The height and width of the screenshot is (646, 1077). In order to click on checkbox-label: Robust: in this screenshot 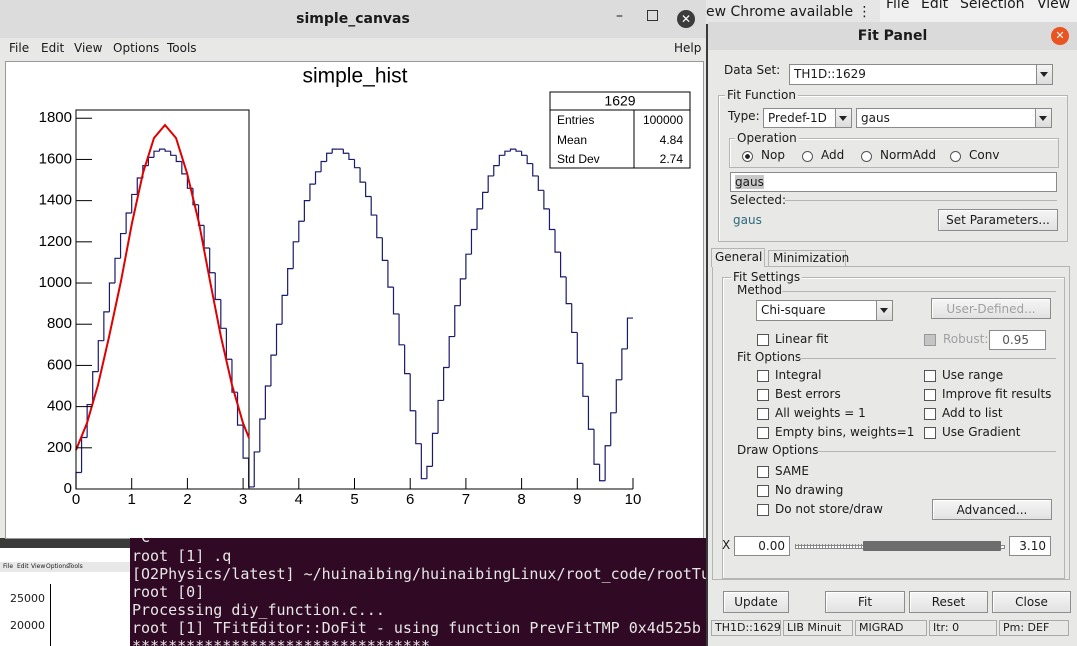, I will do `click(966, 339)`.